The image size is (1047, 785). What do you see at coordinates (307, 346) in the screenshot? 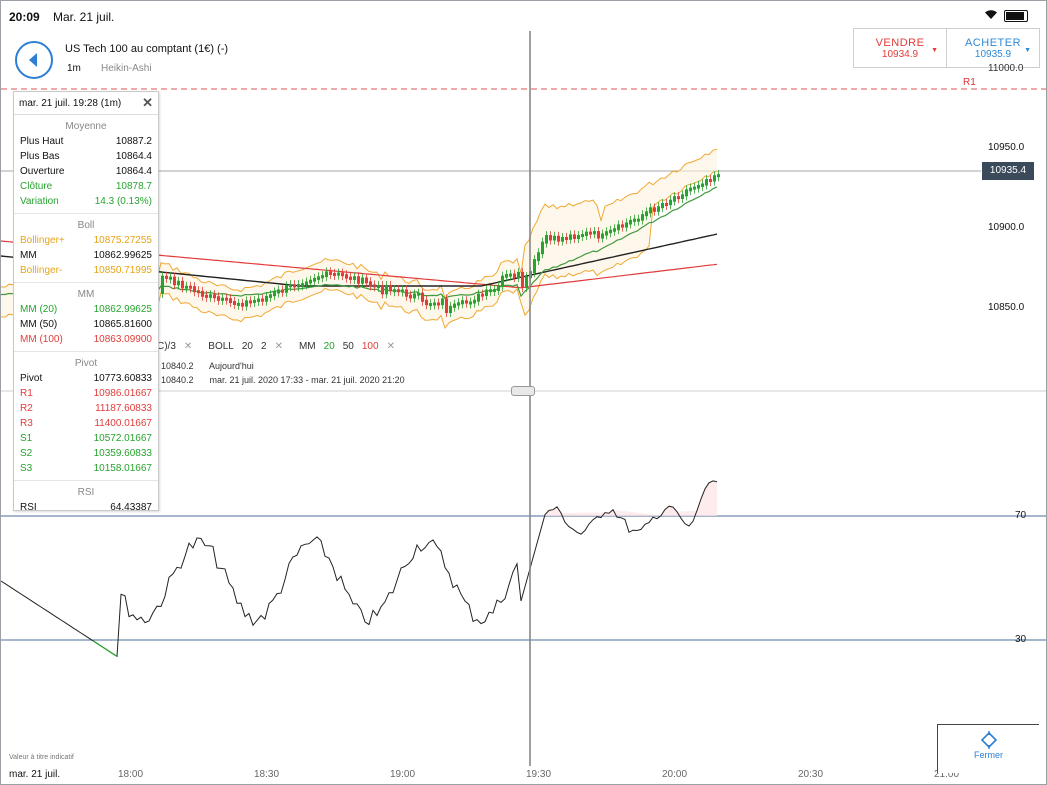
I see `mm-label: MM` at bounding box center [307, 346].